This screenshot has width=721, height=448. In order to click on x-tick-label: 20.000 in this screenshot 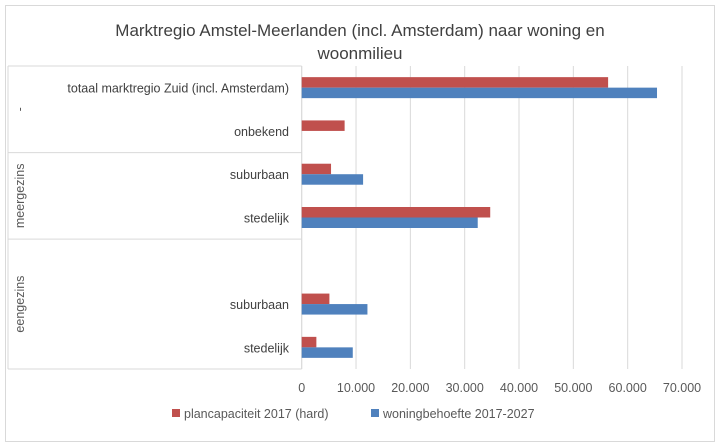, I will do `click(410, 388)`.